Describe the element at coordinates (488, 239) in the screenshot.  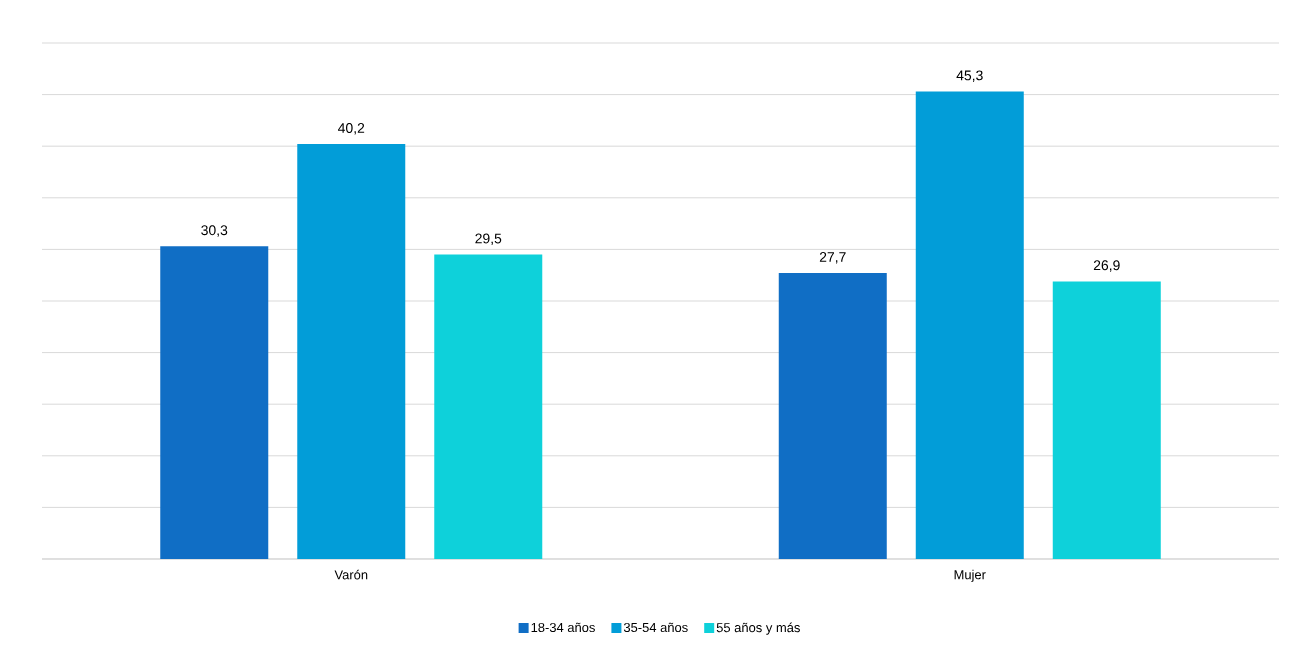
I see `data-label: 29,5` at that location.